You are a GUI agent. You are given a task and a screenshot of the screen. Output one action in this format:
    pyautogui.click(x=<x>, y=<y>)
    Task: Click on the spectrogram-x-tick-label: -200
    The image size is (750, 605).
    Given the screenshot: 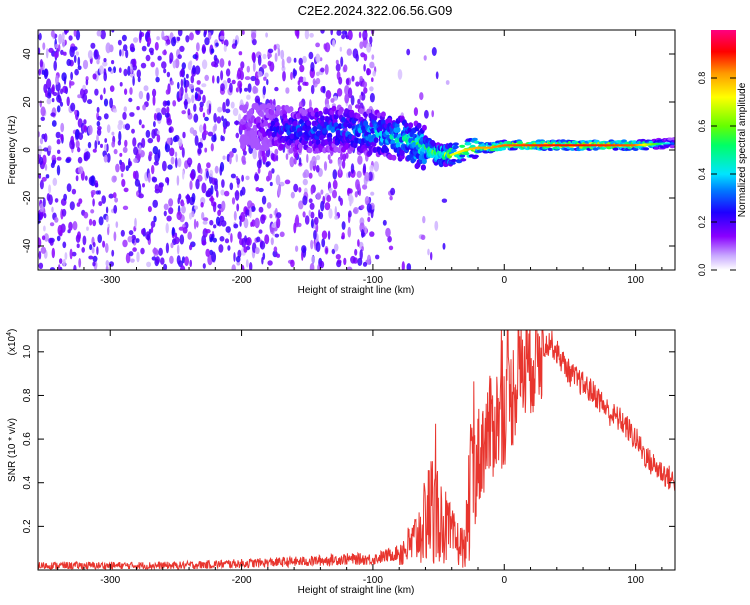 What is the action you would take?
    pyautogui.click(x=242, y=280)
    